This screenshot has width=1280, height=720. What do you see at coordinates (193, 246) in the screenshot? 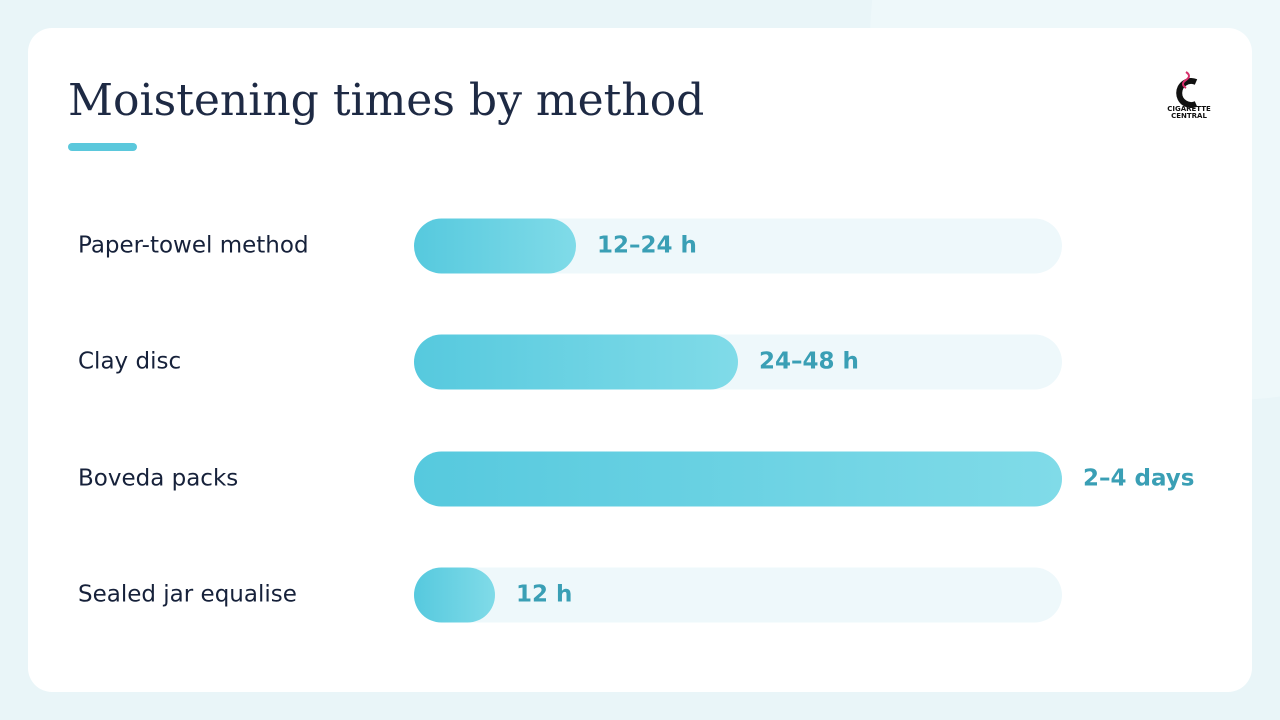
I see `category-label: Paper-towel method` at bounding box center [193, 246].